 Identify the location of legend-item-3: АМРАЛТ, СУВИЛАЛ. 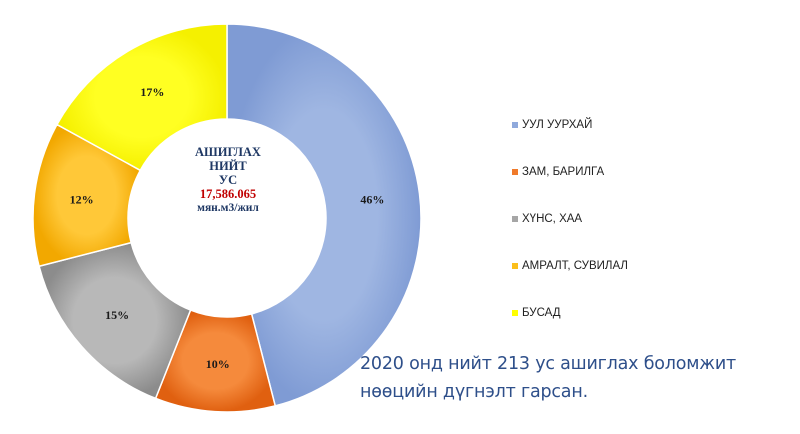
(570, 265).